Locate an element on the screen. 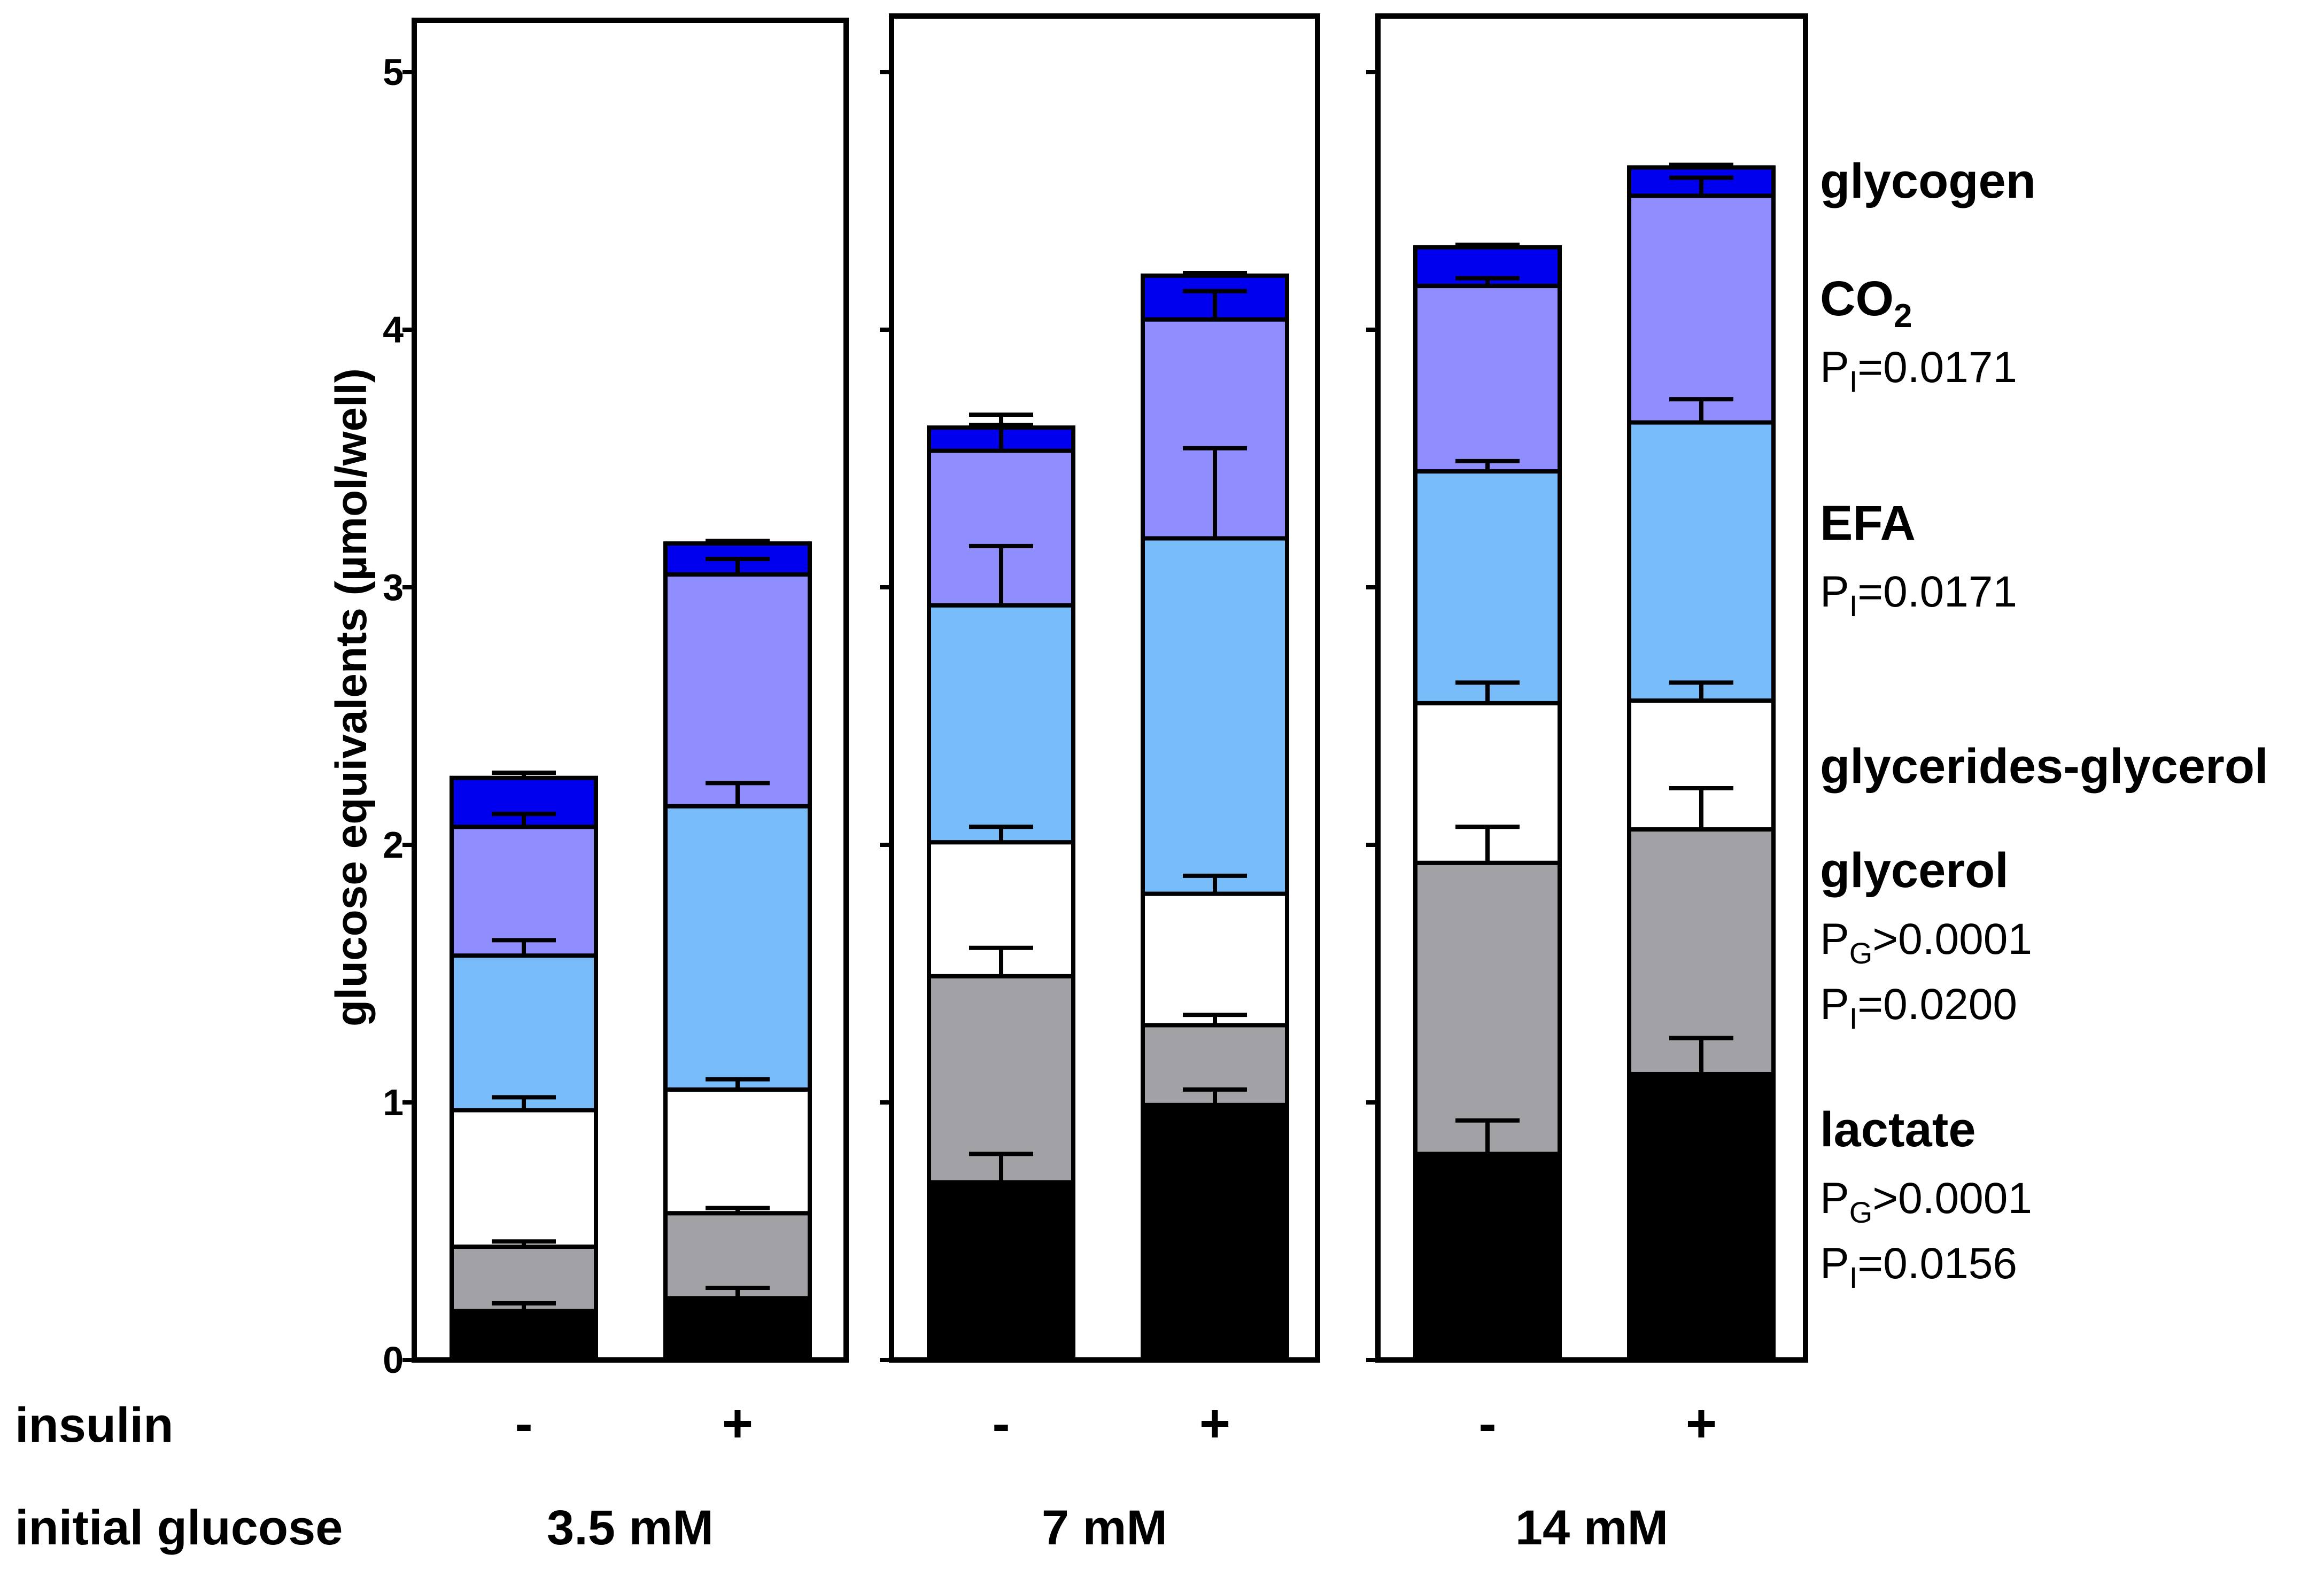  legend-label: glycerol is located at coordinates (1914, 871).